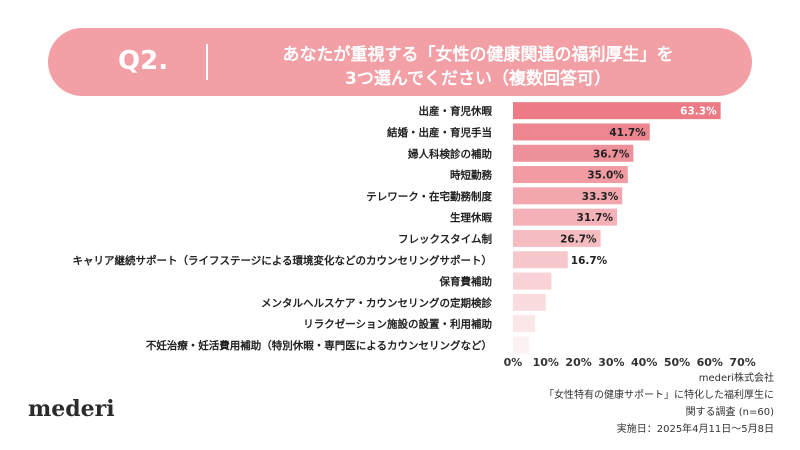 The image size is (800, 450). What do you see at coordinates (445, 238) in the screenshot?
I see `category-label: フレックスタイム制` at bounding box center [445, 238].